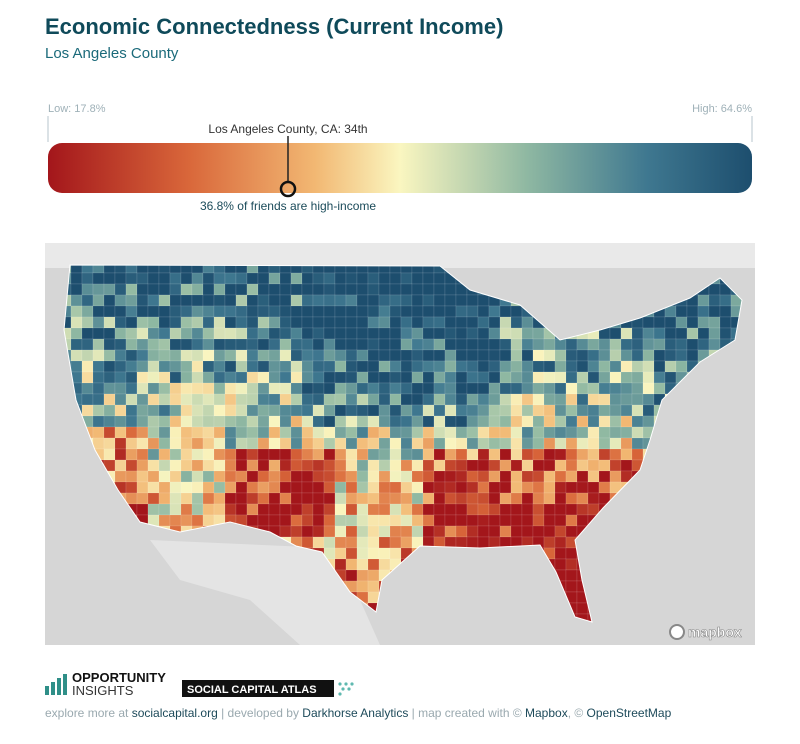 This screenshot has width=800, height=744. I want to click on credit-link: Darkhorse Analytics, so click(355, 713).